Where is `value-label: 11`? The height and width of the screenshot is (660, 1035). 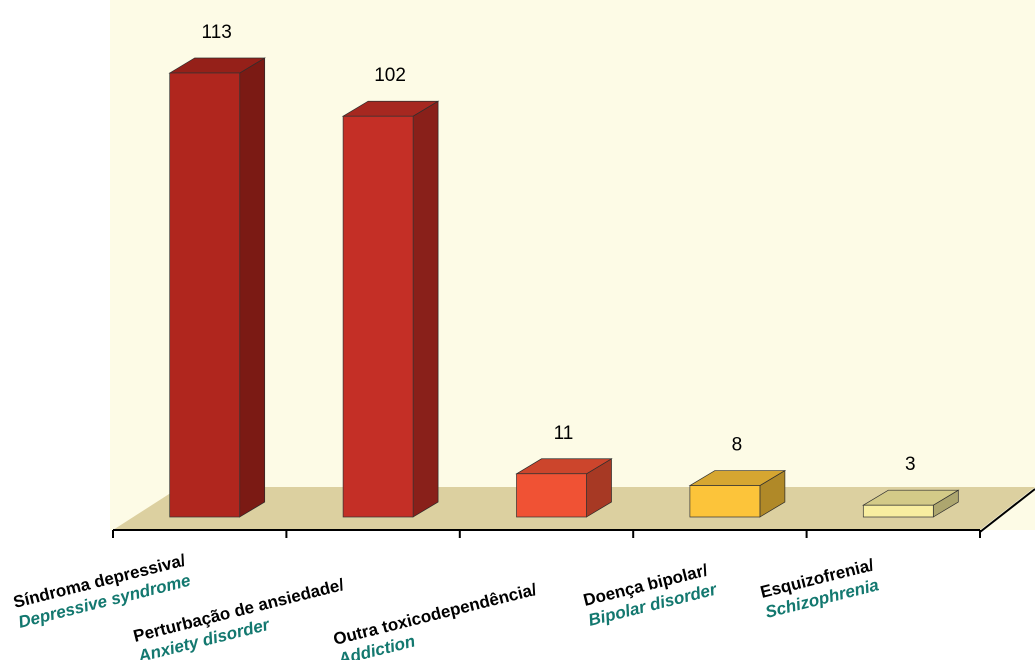 value-label: 11 is located at coordinates (564, 433).